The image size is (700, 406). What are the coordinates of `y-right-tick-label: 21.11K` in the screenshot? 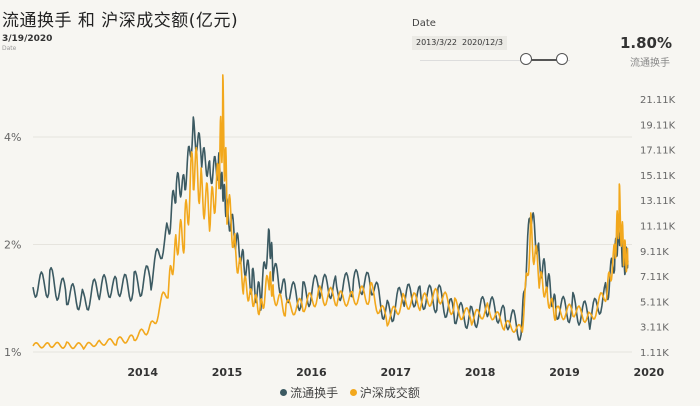 It's located at (658, 100).